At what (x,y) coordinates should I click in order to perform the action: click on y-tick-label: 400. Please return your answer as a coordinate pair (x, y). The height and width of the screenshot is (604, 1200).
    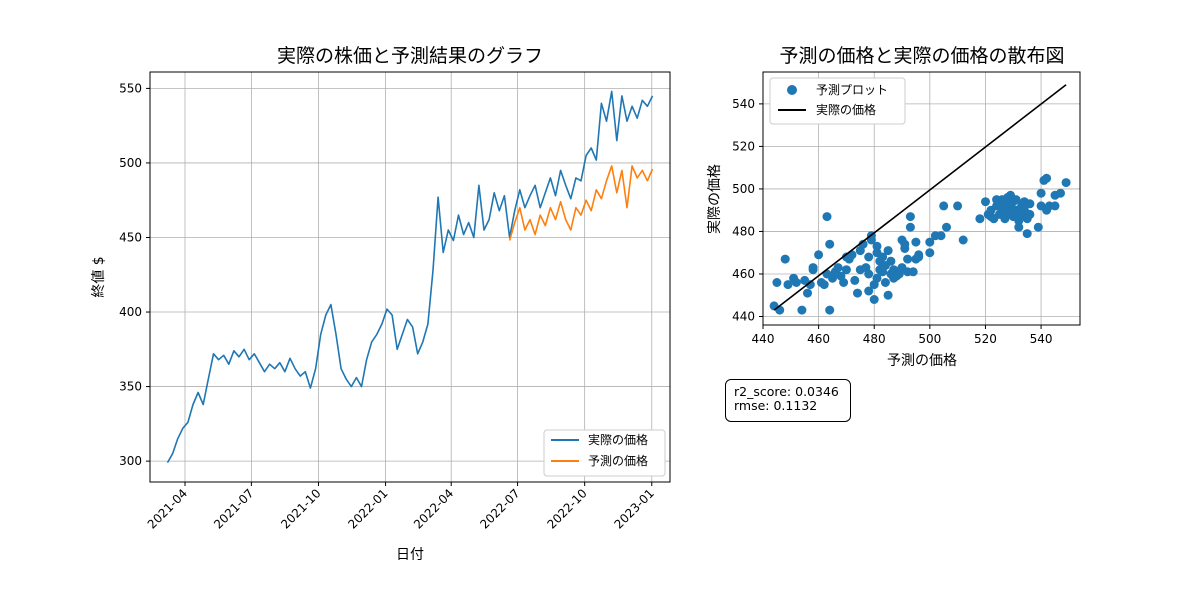
    Looking at the image, I should click on (130, 312).